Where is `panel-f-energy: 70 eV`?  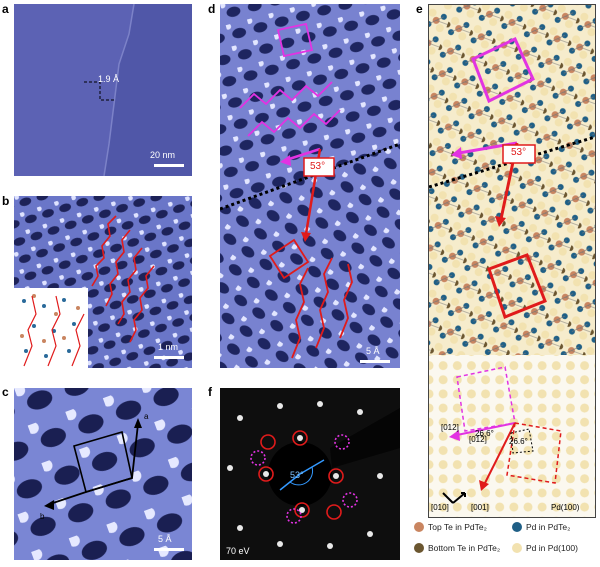 panel-f-energy: 70 eV is located at coordinates (238, 551).